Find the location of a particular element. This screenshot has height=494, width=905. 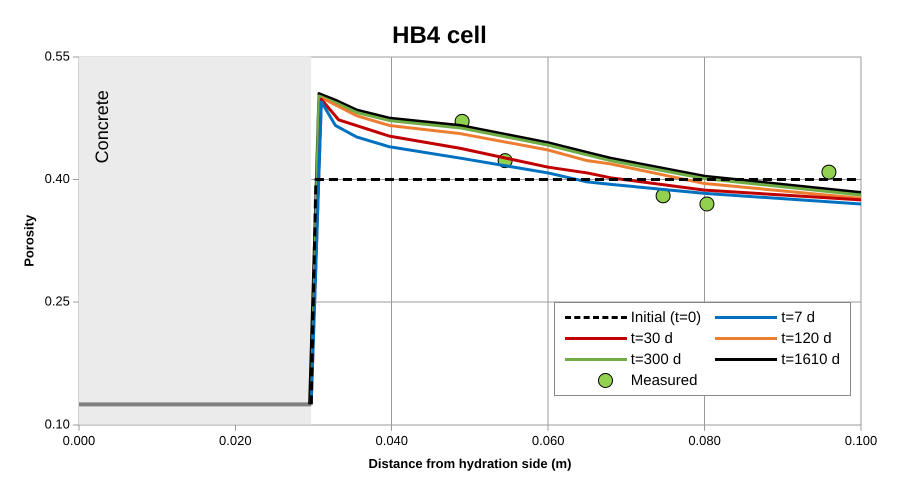

x-tick-label: 0.100 is located at coordinates (861, 440).